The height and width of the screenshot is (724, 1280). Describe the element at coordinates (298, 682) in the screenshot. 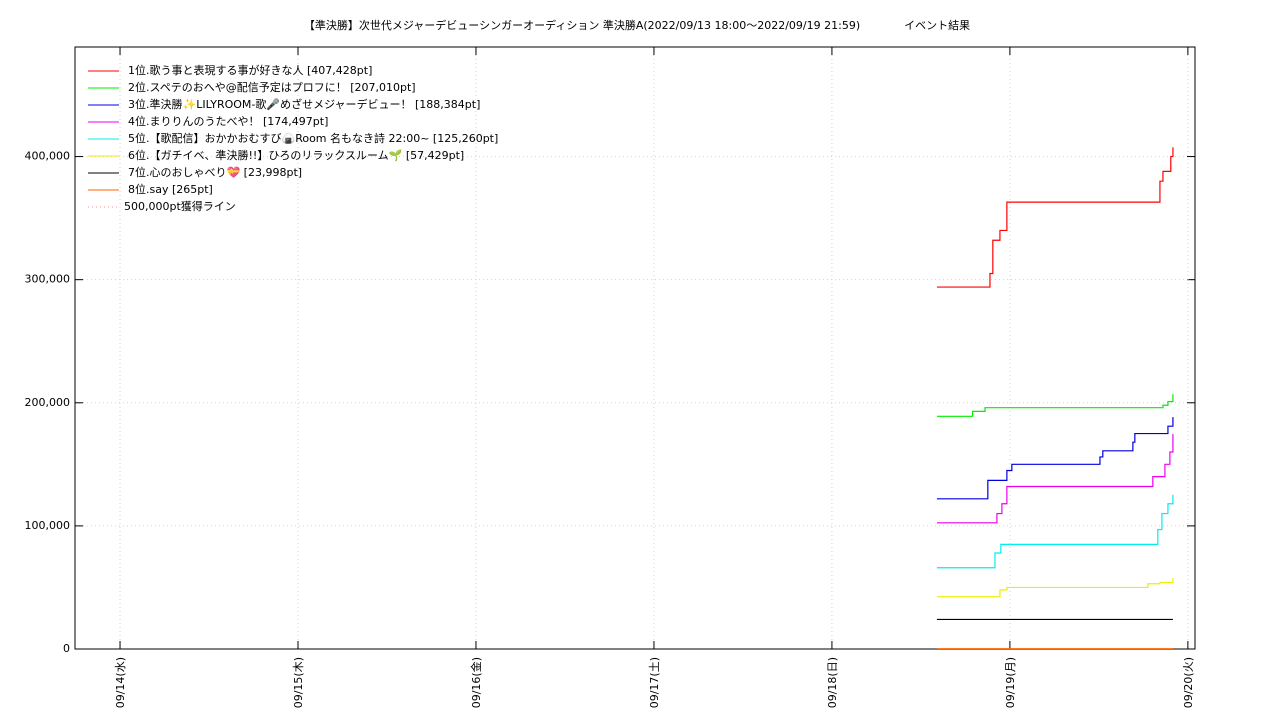

I see `x-tick-label: 09/15(木)` at that location.